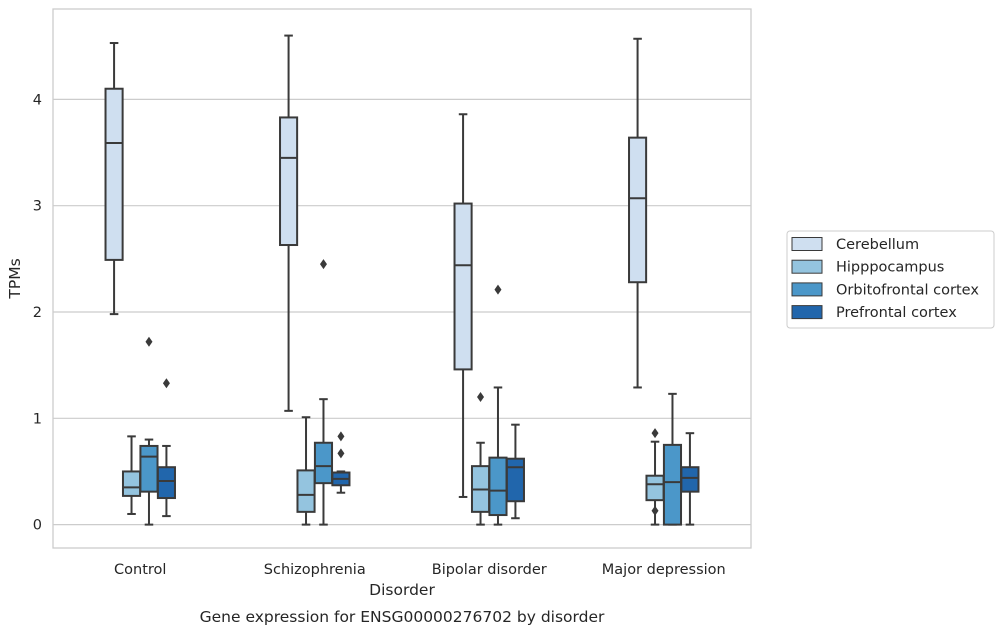 The width and height of the screenshot is (1003, 634). I want to click on y-tick-label: 2, so click(37, 313).